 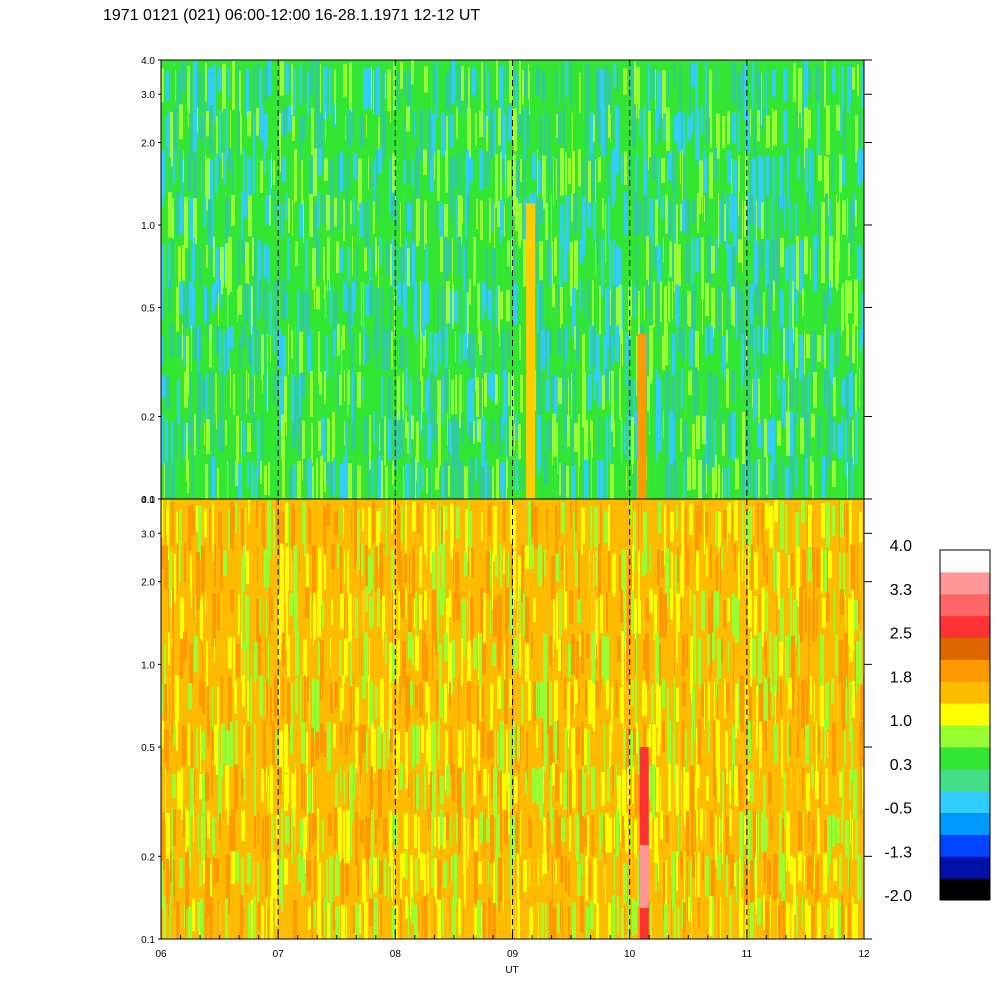 I want to click on x-tick-label: 08, so click(x=396, y=954).